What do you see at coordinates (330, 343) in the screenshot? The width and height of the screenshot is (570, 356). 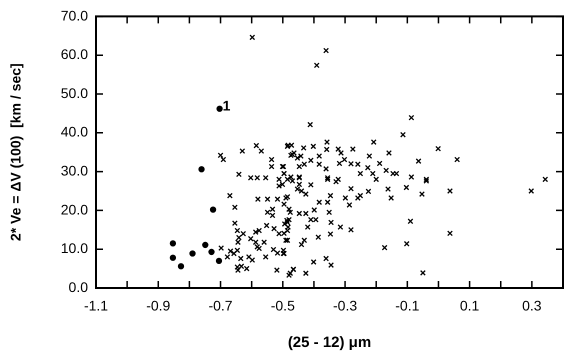 I see `x-axis-title: (25 - 12) μm` at bounding box center [330, 343].